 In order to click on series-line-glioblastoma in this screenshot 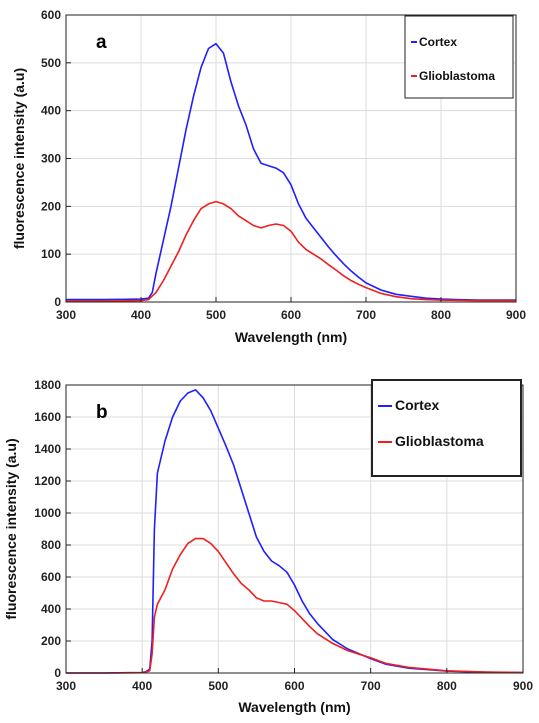, I will do `click(291, 251)`.